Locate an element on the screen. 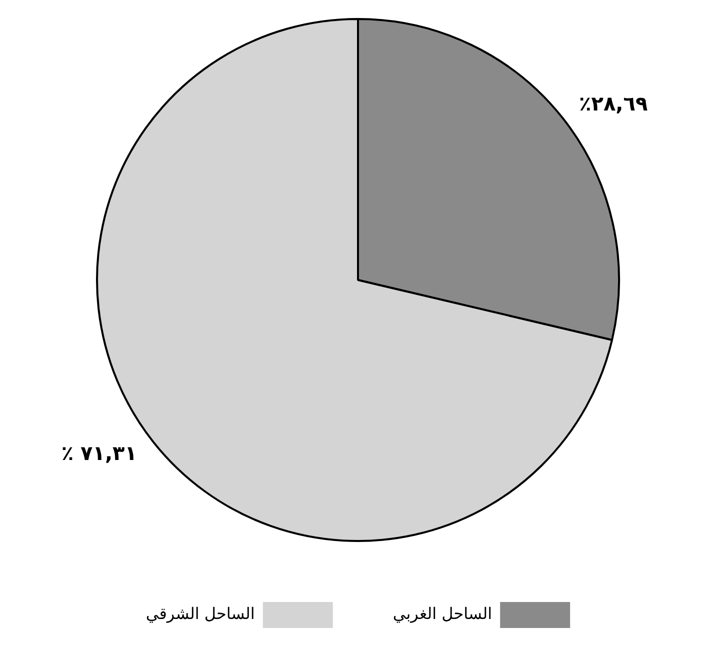 The width and height of the screenshot is (717, 663). legend-label: الساحل الشرقي is located at coordinates (200, 614).